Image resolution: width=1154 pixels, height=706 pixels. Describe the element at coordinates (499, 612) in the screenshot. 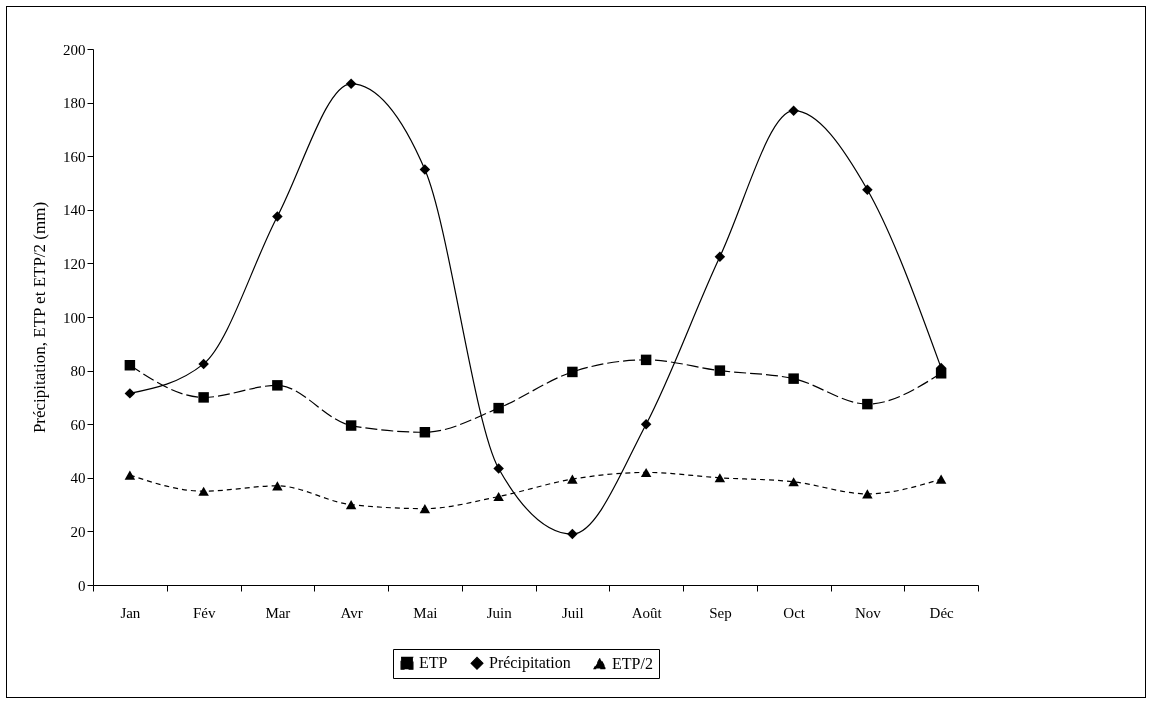

I see `x-tick-label: Juin` at that location.